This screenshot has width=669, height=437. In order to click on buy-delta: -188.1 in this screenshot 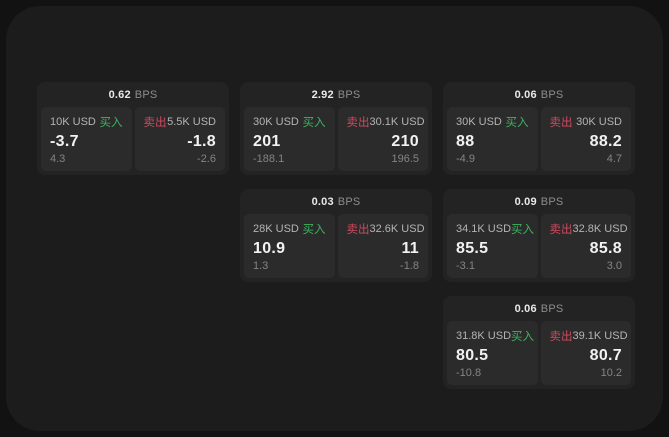, I will do `click(269, 159)`.